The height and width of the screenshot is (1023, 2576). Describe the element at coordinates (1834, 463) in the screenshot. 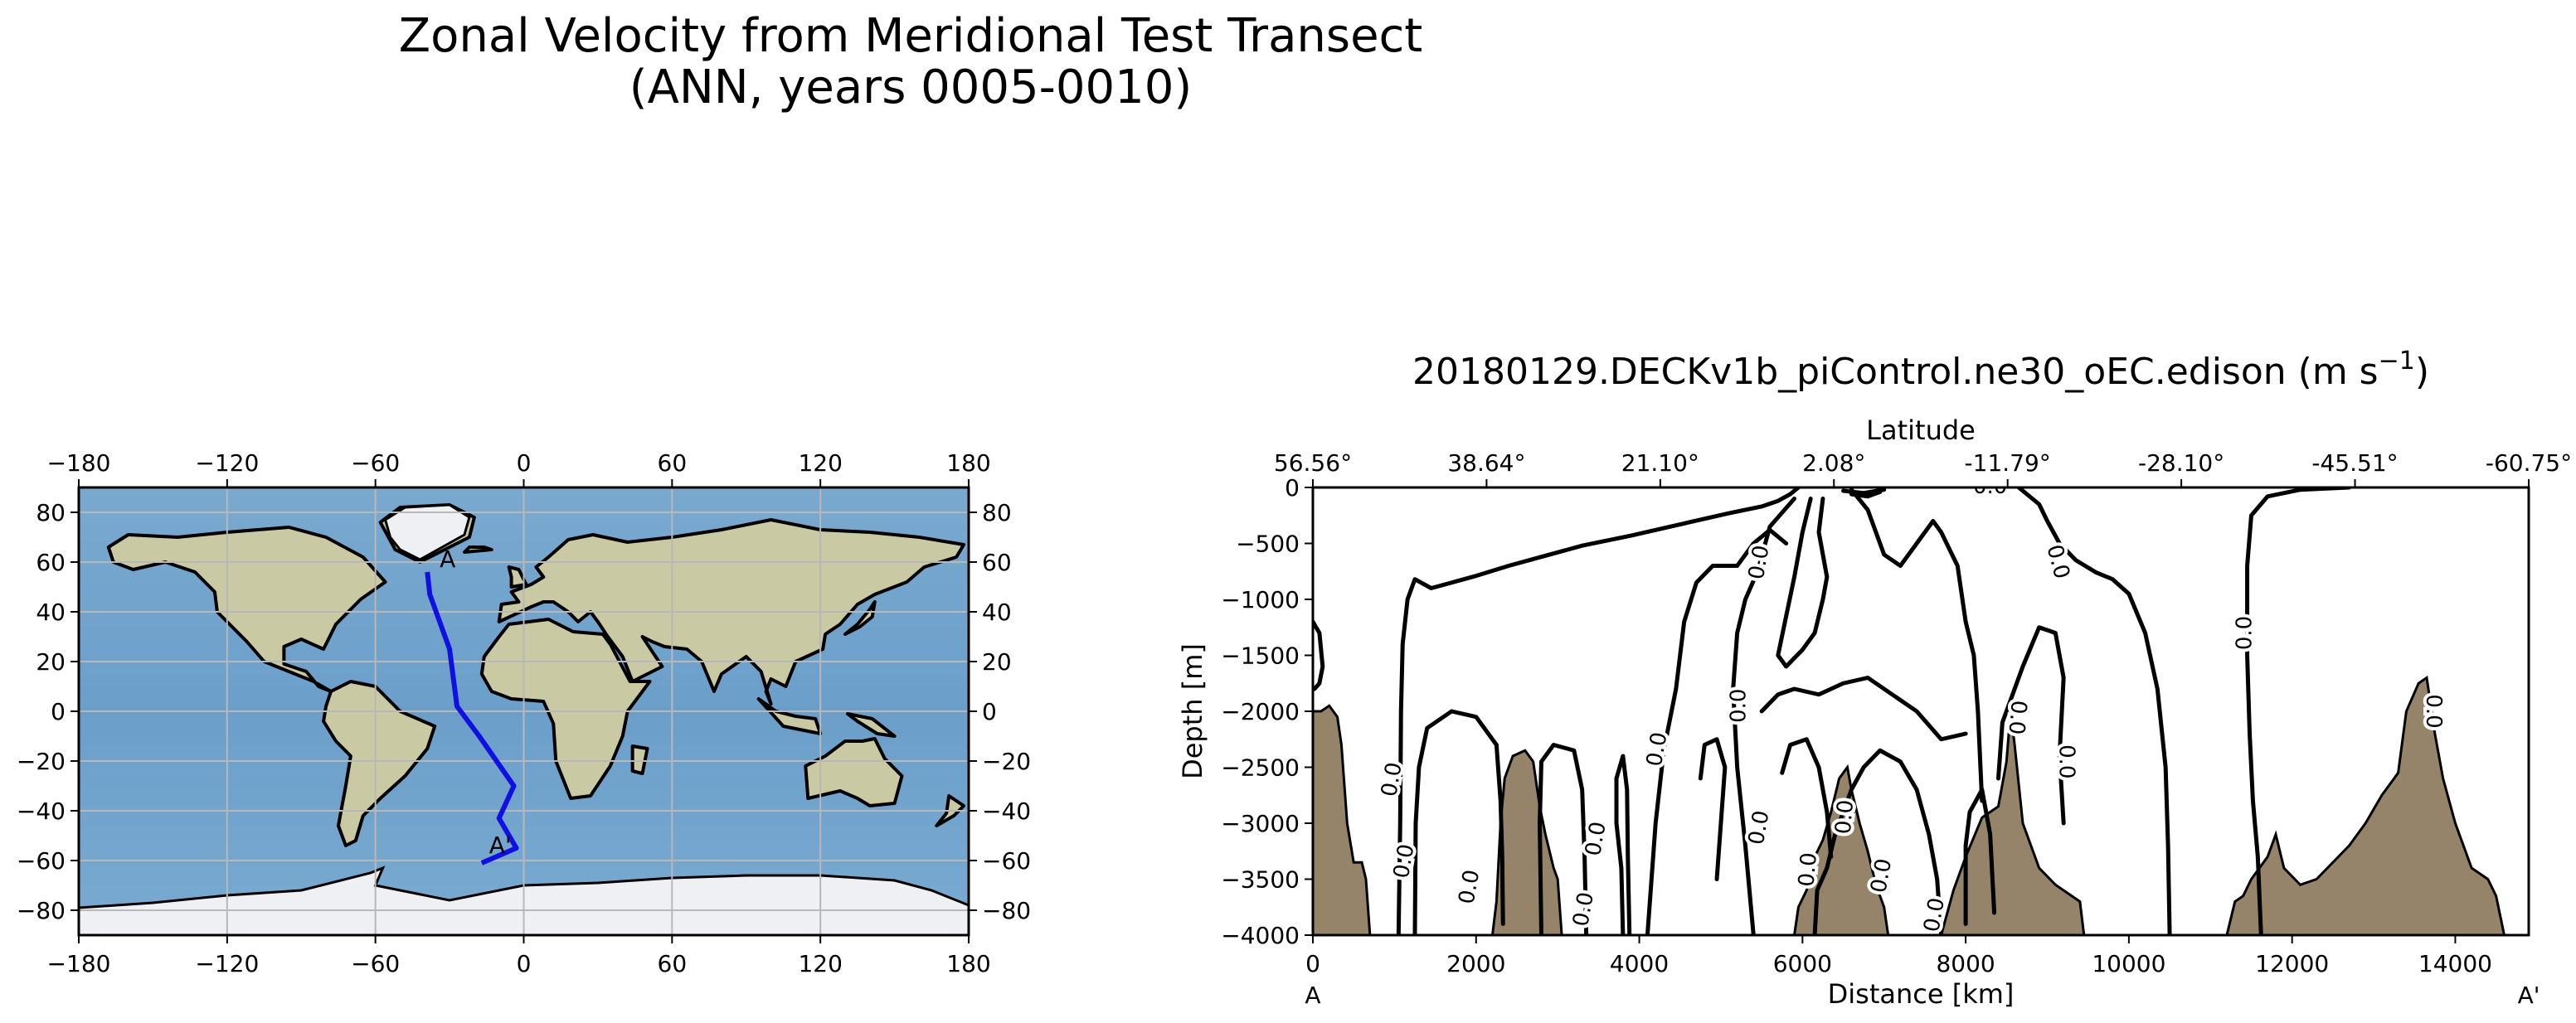

I see `top-tick-label: 2.08°` at that location.